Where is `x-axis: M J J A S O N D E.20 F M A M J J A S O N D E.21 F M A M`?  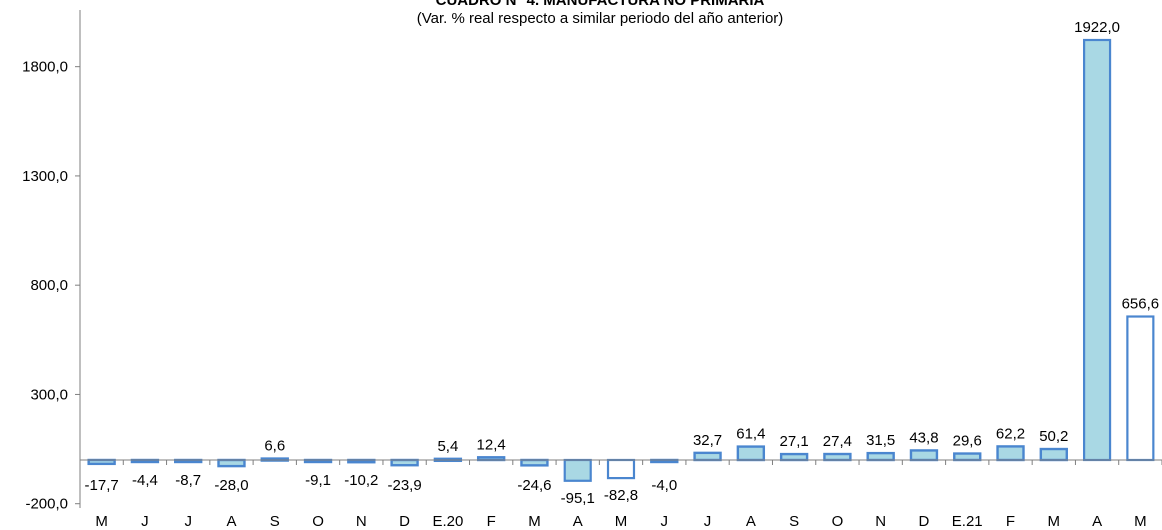
x-axis: M J J A S O N D E.20 F M A M J J A S O N D E.21 F M A M is located at coordinates (621, 494).